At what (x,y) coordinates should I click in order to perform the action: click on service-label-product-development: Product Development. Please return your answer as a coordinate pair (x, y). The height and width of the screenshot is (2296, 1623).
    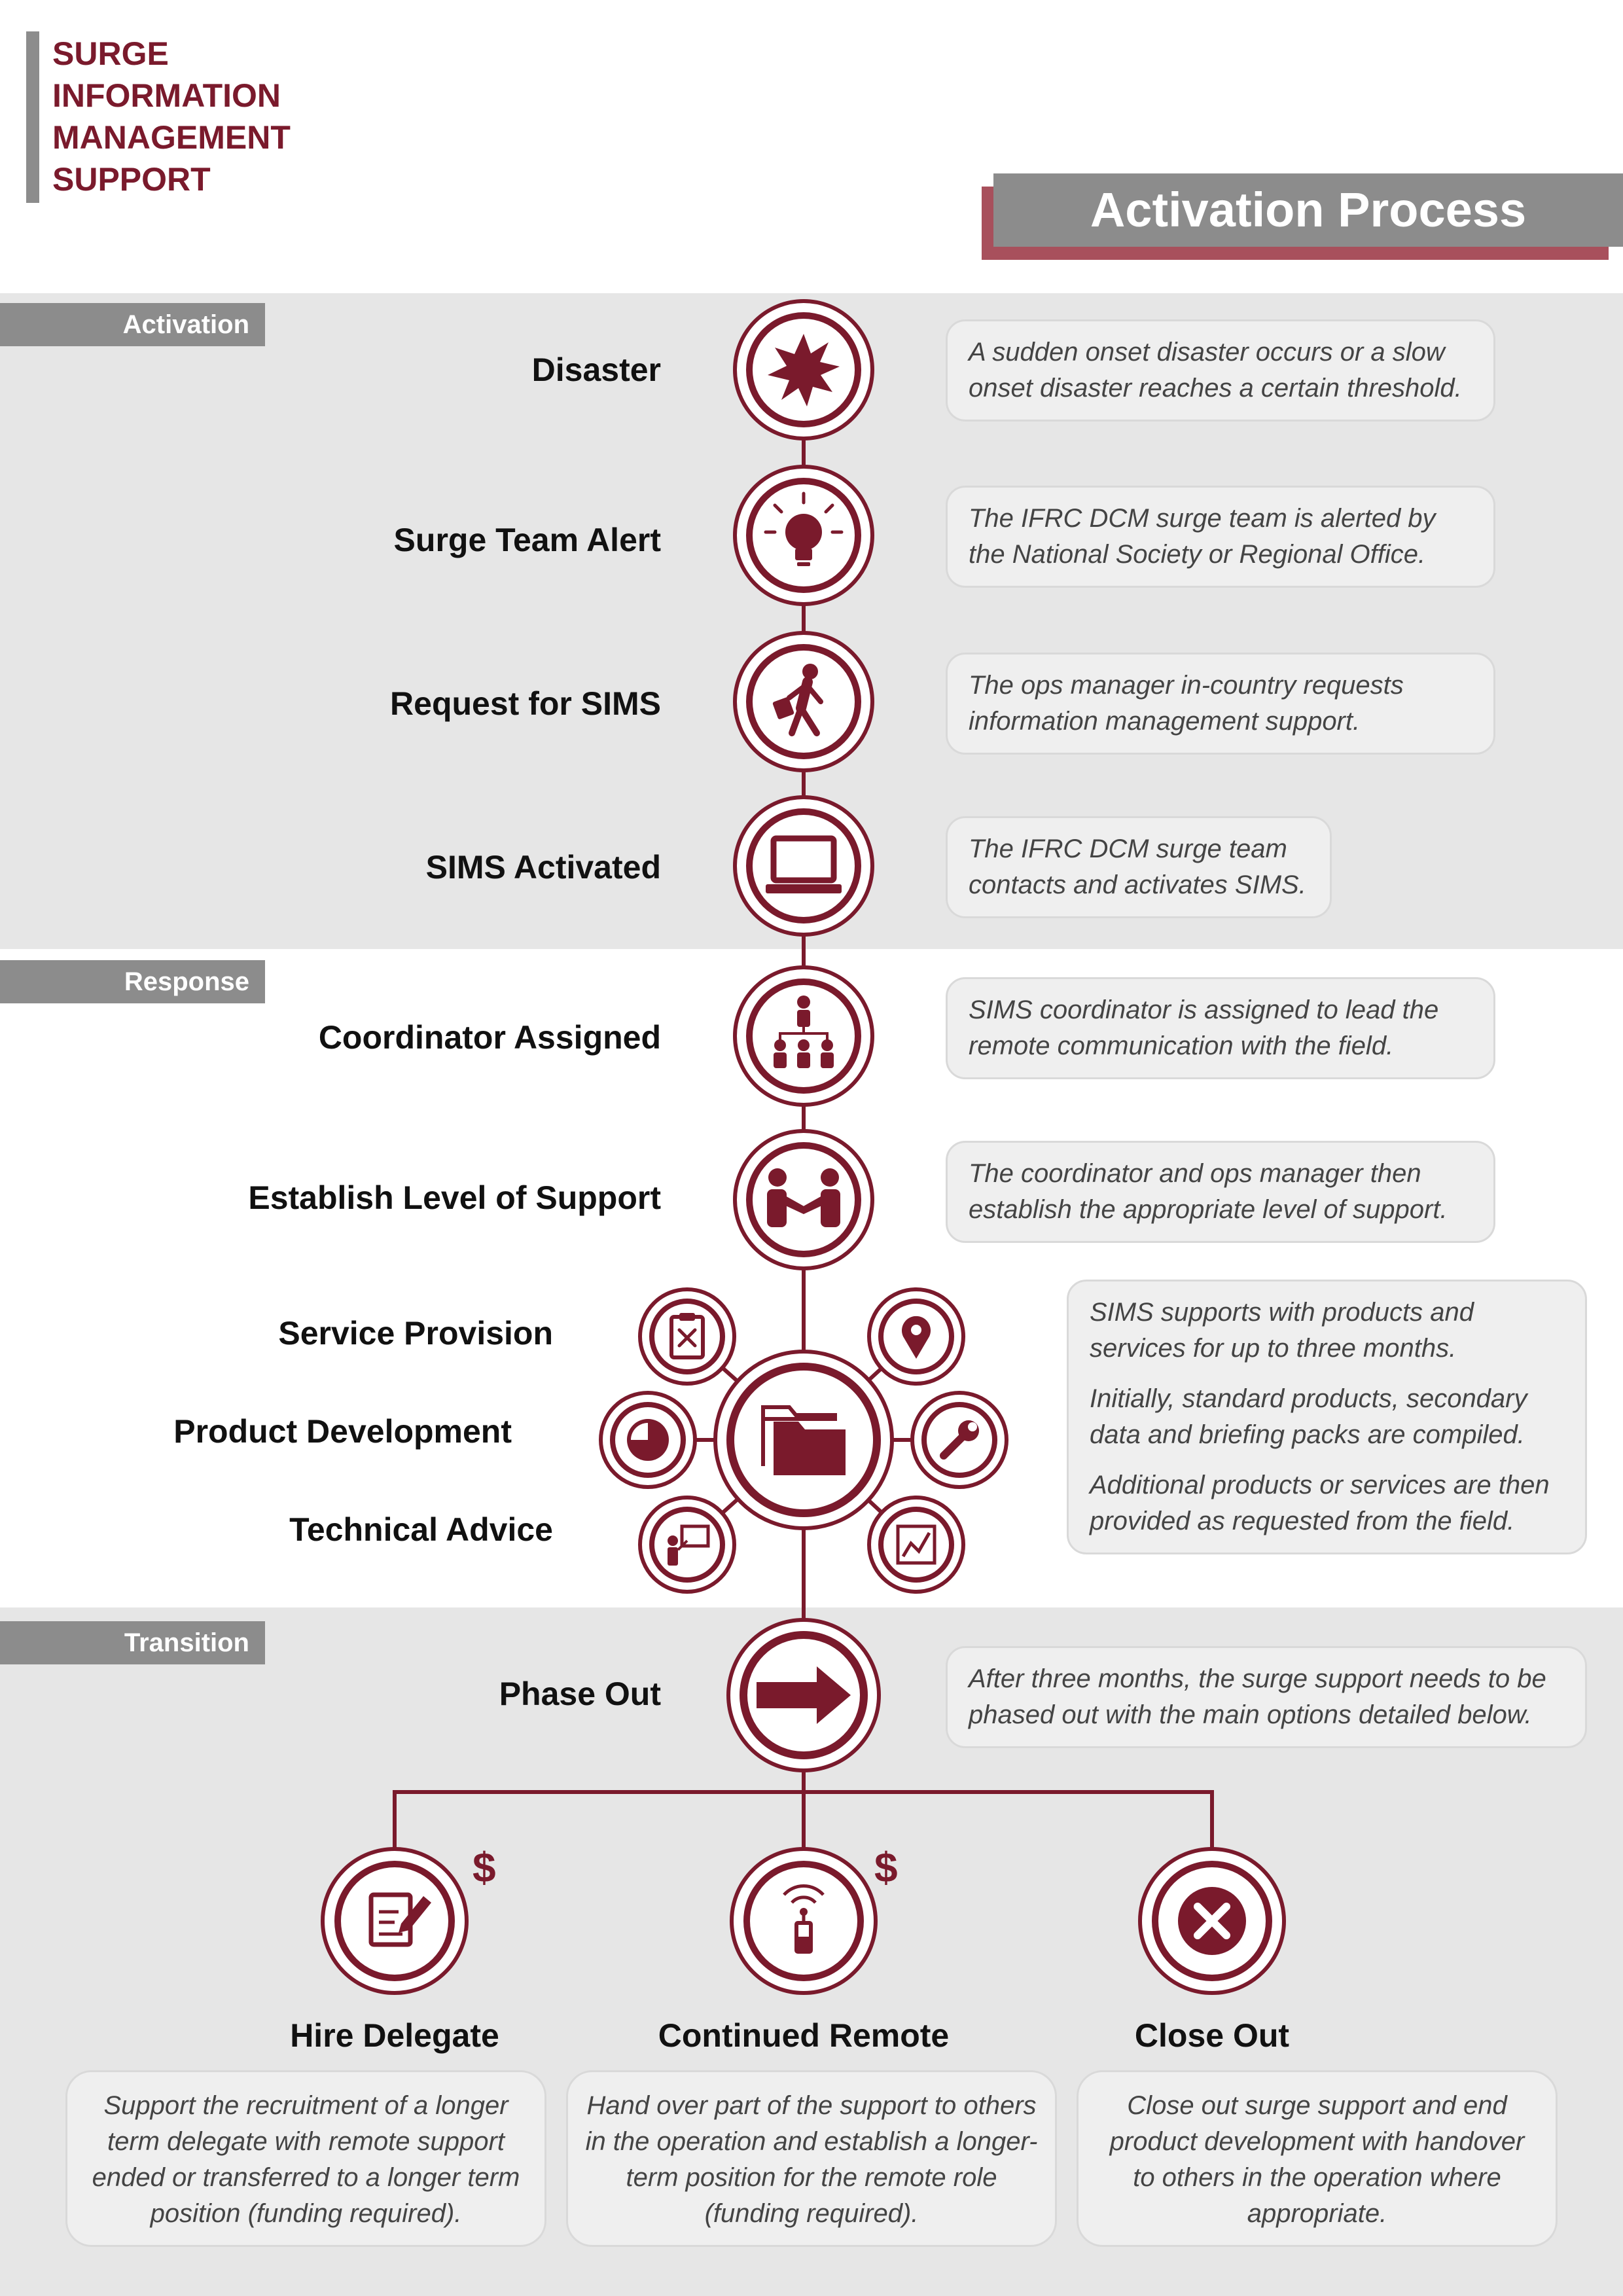
    Looking at the image, I should click on (342, 1431).